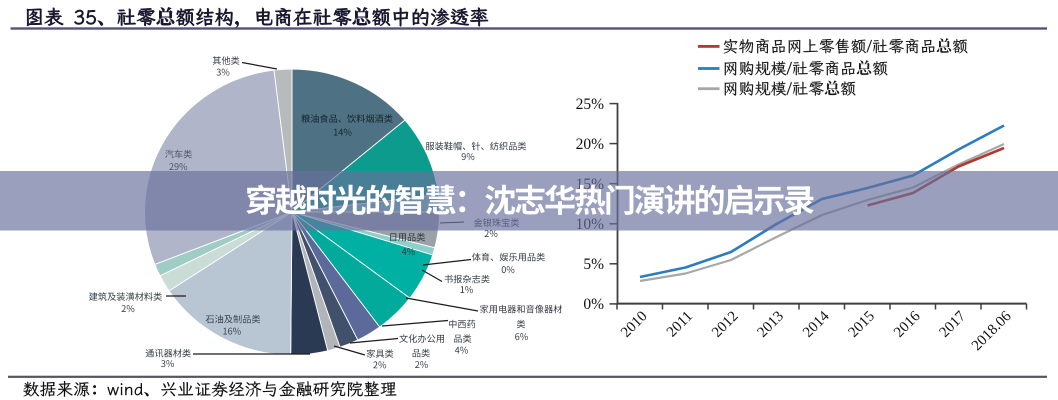 The image size is (1058, 400). What do you see at coordinates (992, 331) in the screenshot?
I see `svg-text: 2018.06` at bounding box center [992, 331].